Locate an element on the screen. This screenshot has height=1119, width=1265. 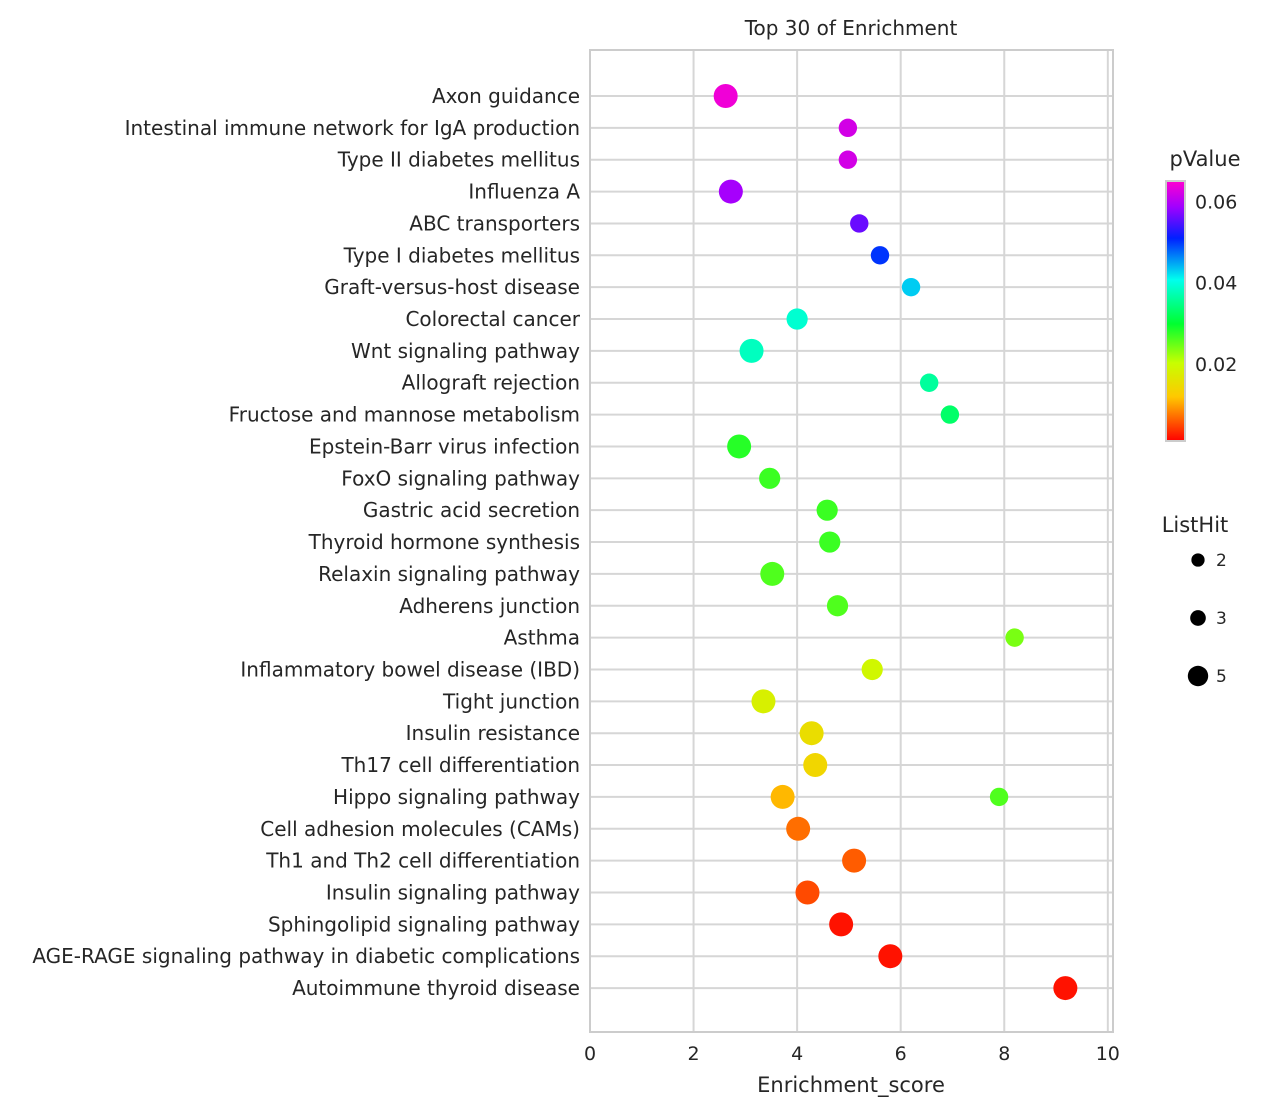
colorbar-gradient is located at coordinates (1175, 311).